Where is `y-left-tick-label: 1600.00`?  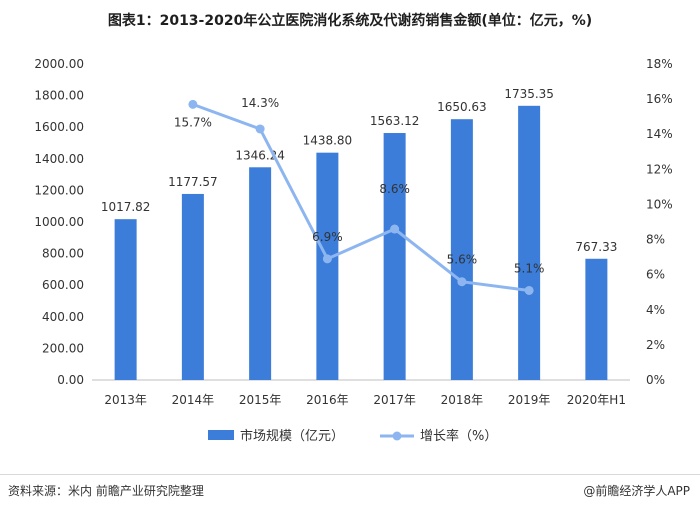 y-left-tick-label: 1600.00 is located at coordinates (59, 127).